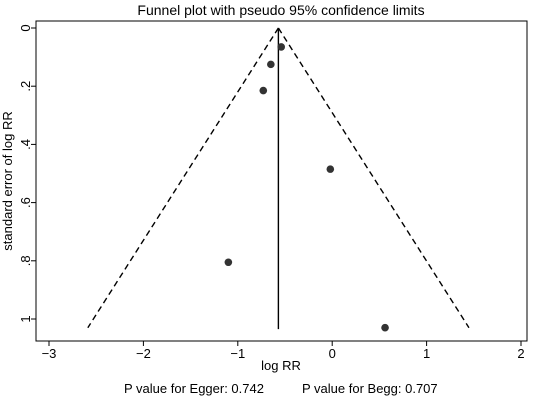 The height and width of the screenshot is (404, 533). I want to click on x-tick-label: 1, so click(426, 353).